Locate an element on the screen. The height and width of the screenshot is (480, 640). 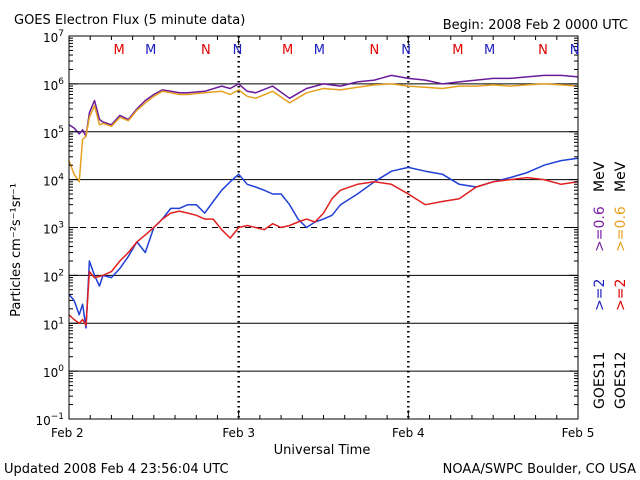
y-tick-label-2: 10¹ is located at coordinates (53, 324).